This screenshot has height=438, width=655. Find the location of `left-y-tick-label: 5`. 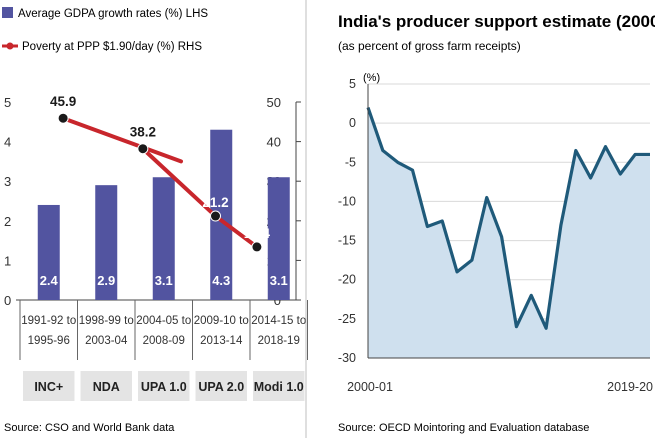

left-y-tick-label: 5 is located at coordinates (7, 102).